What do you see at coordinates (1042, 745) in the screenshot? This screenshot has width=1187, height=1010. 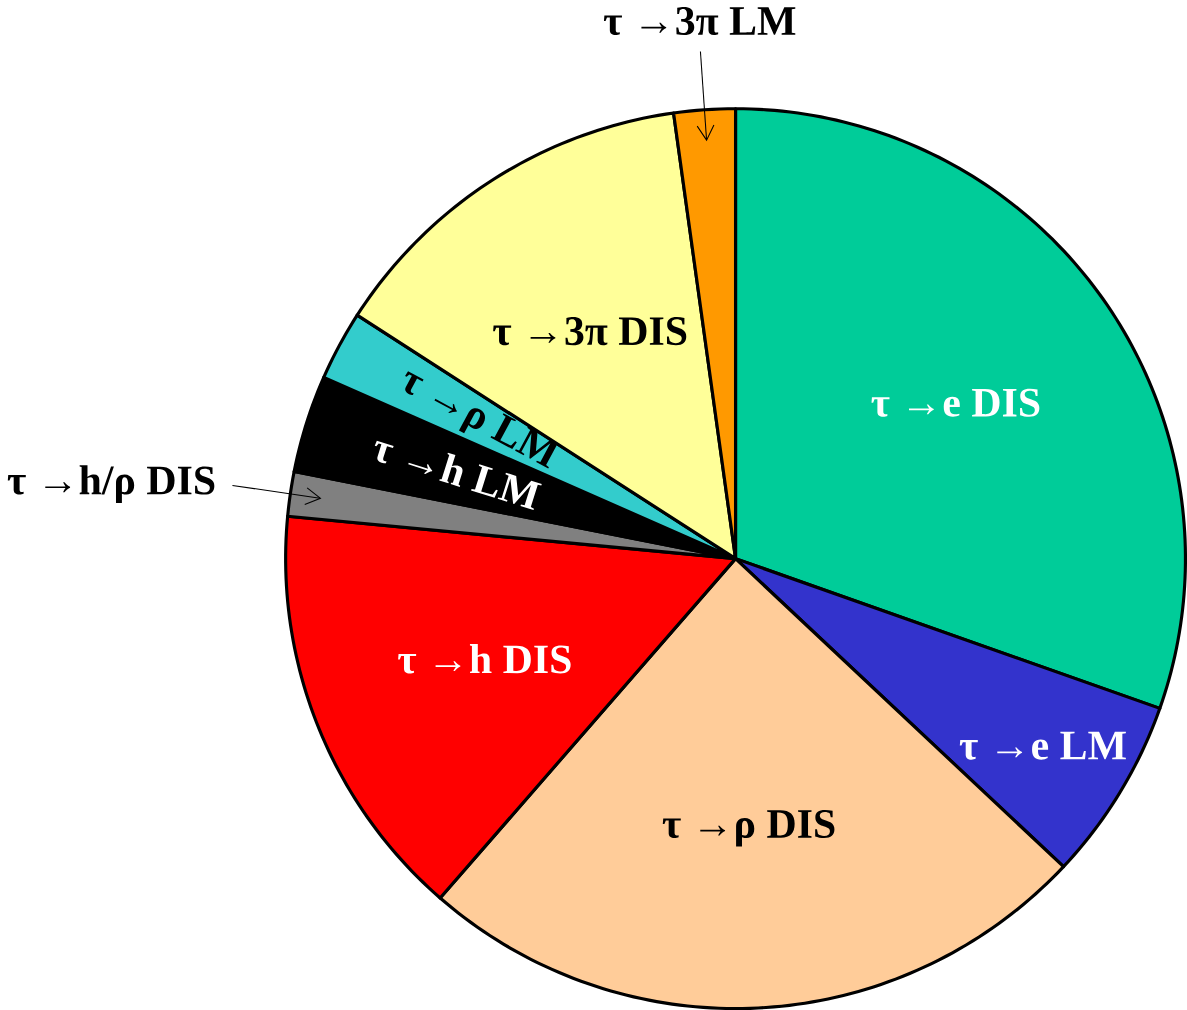 I see `slice-label: τ →e LM` at bounding box center [1042, 745].